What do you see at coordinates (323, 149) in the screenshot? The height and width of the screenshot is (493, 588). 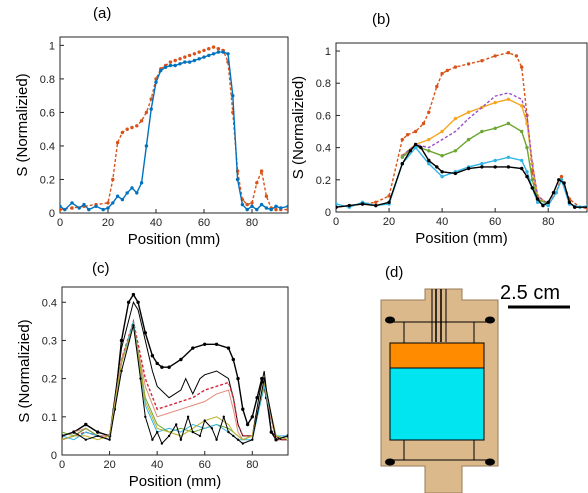 I see `y-tick-label: 0.4` at bounding box center [323, 149].